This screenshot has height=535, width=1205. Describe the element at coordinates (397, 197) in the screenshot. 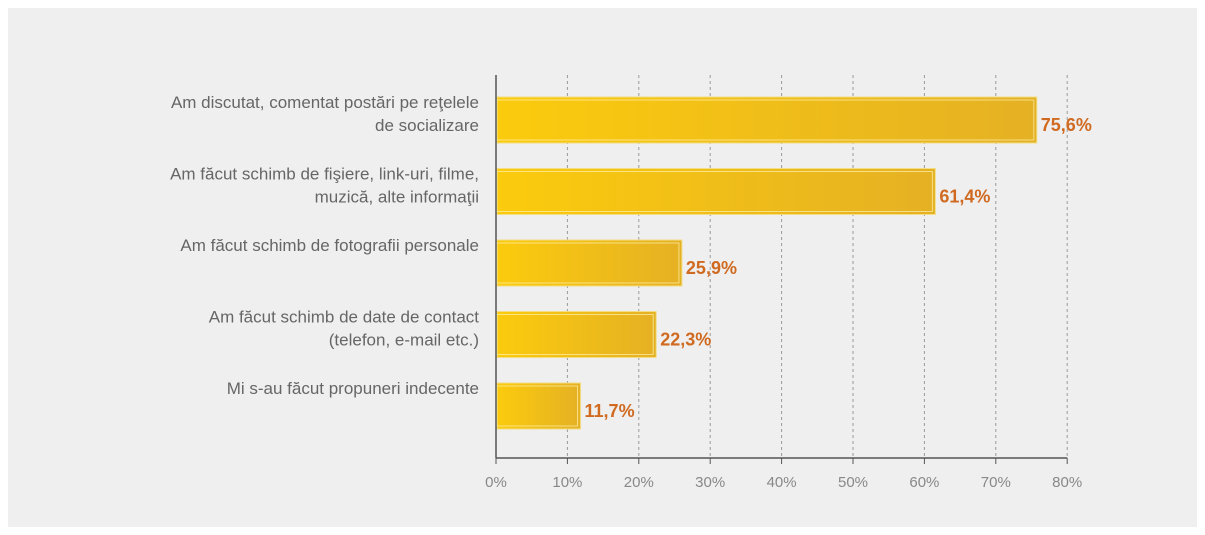

I see `category-label: muzică, alte informaţii` at that location.